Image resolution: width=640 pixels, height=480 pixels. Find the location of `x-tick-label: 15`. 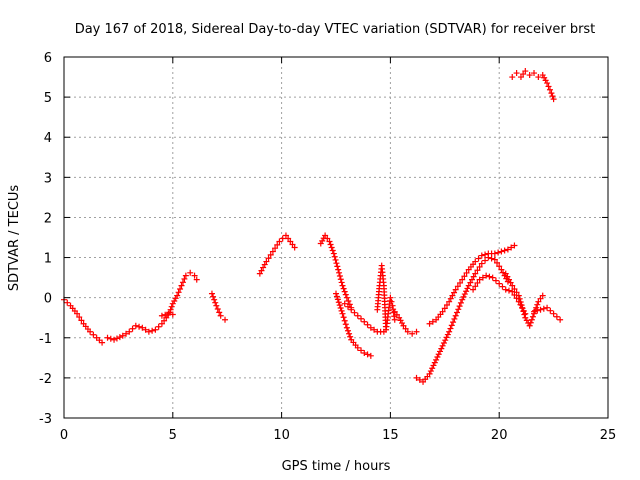

x-tick-label: 15 is located at coordinates (390, 435).